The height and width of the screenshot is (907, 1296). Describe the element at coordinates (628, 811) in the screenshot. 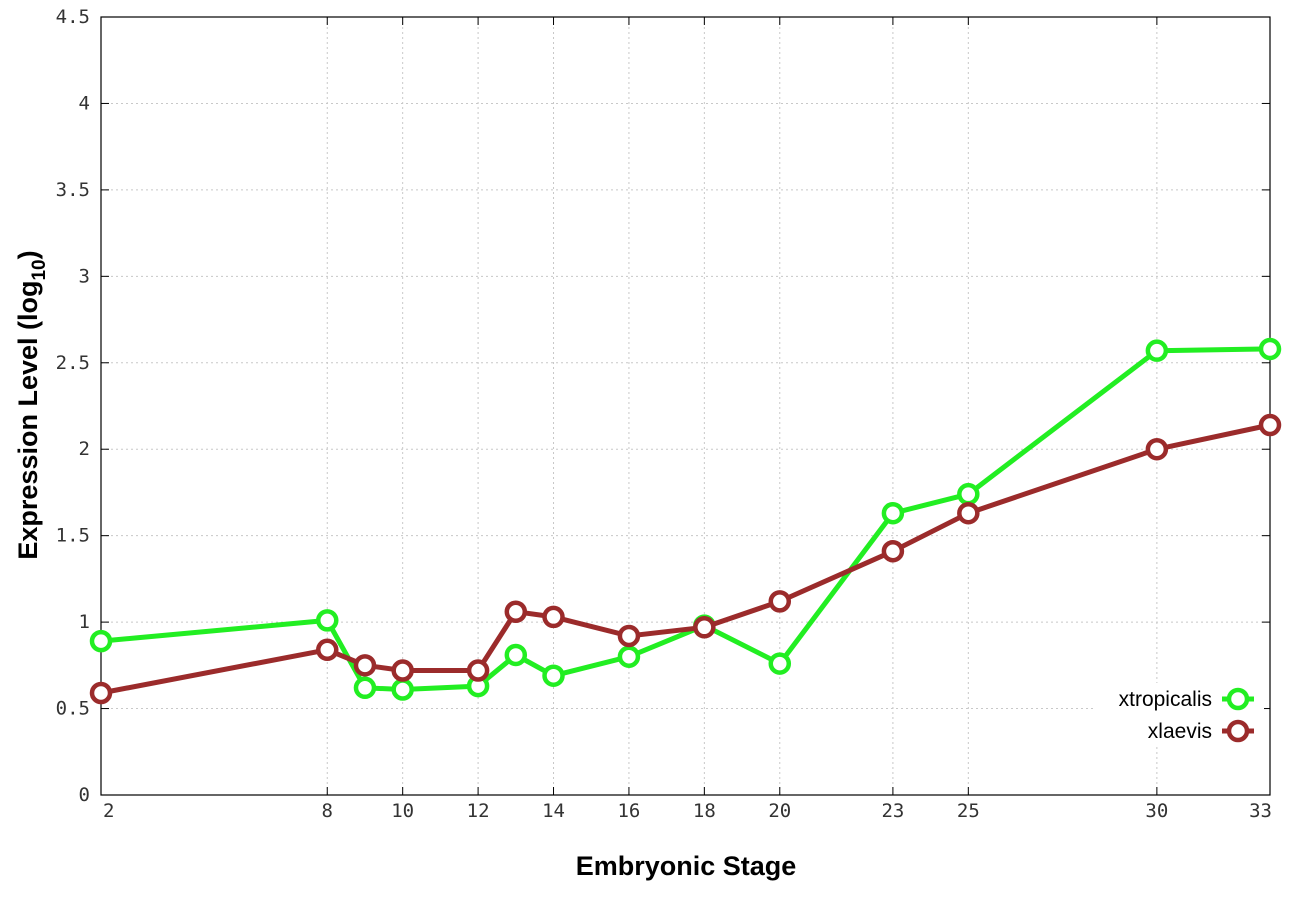

I see `x-tick-label: 16` at that location.